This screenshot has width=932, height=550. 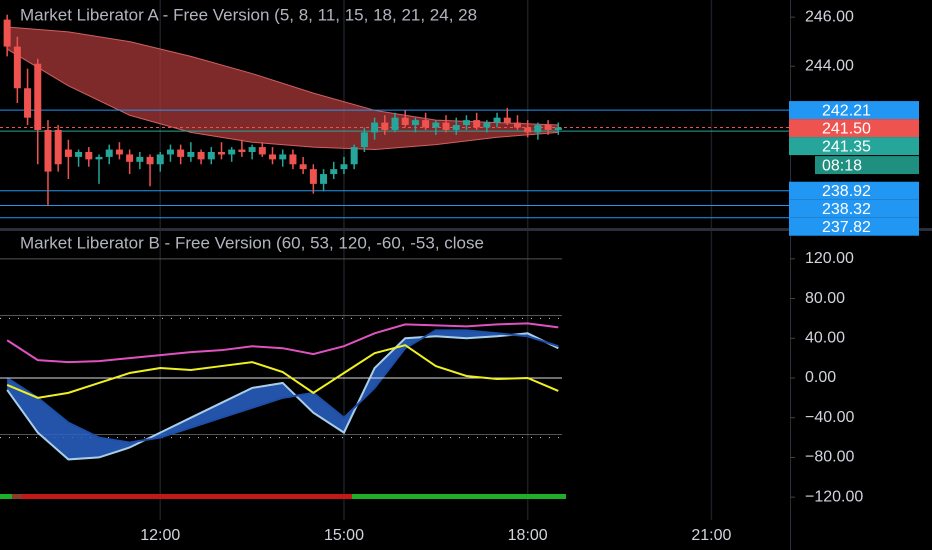 I want to click on cloud, so click(x=283, y=395).